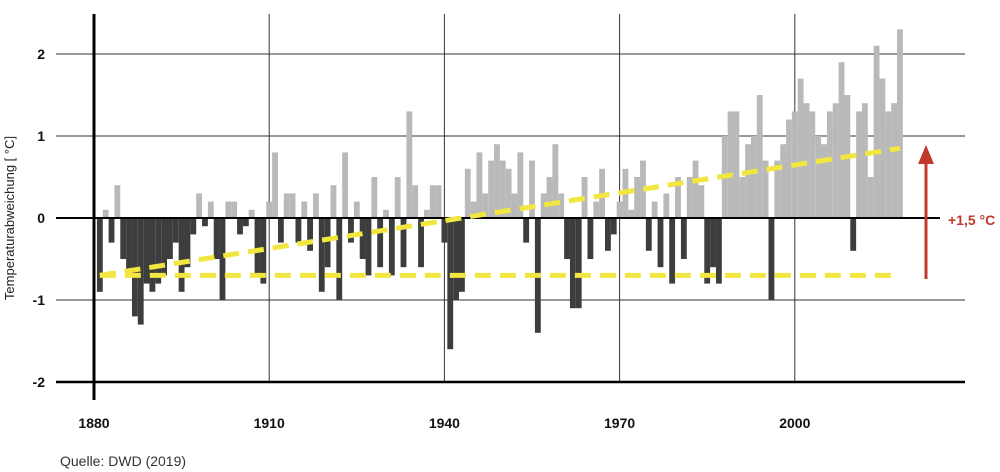  What do you see at coordinates (269, 423) in the screenshot?
I see `x-tick-label: 1910` at bounding box center [269, 423].